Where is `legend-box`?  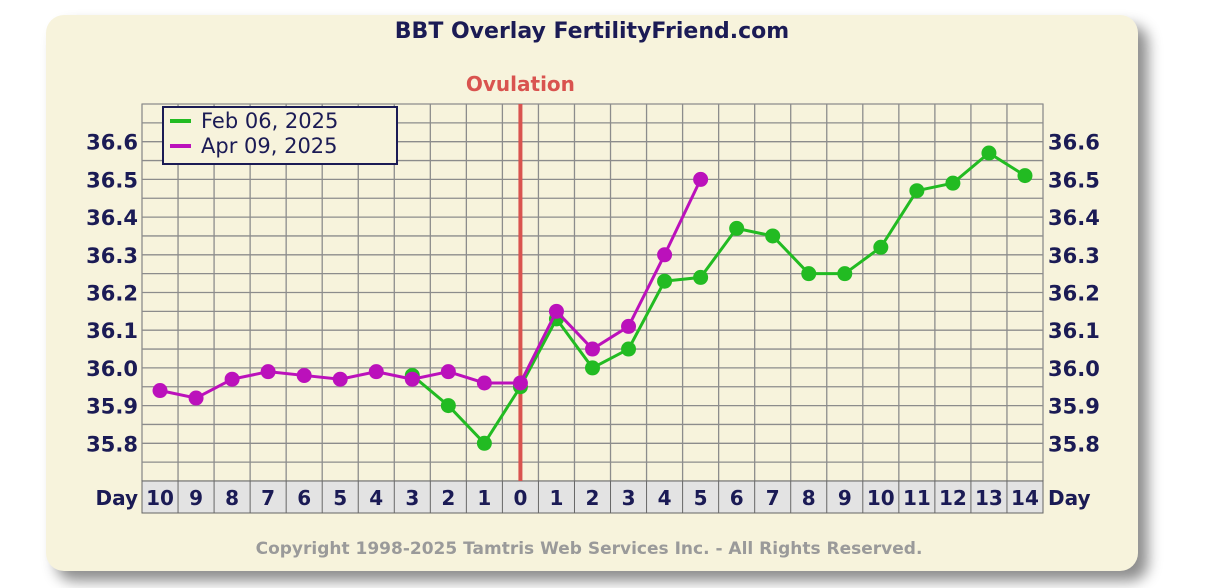
legend-box is located at coordinates (280, 135).